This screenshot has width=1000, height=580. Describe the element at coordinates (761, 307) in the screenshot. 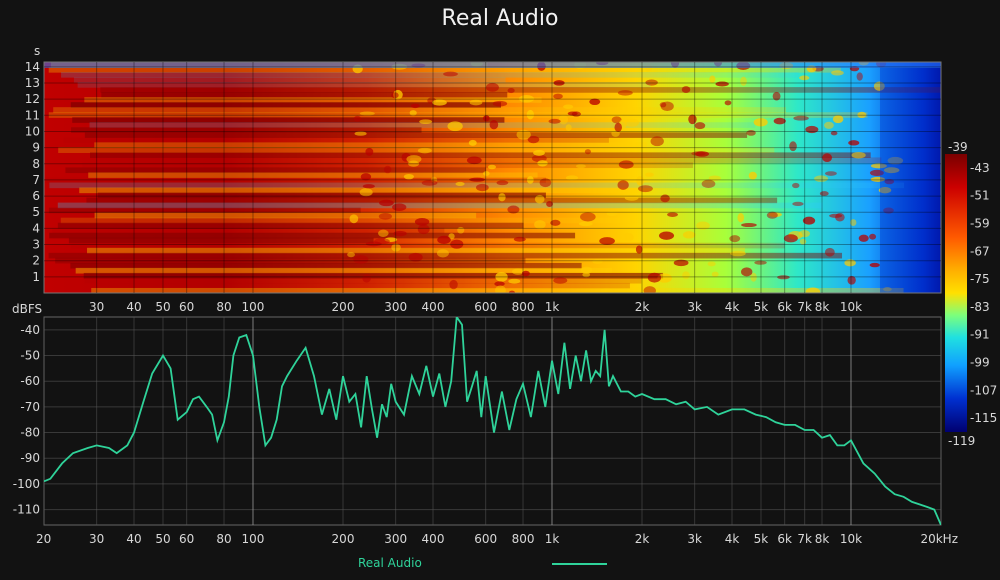

I see `spectrogram-x-tick: 5k` at that location.